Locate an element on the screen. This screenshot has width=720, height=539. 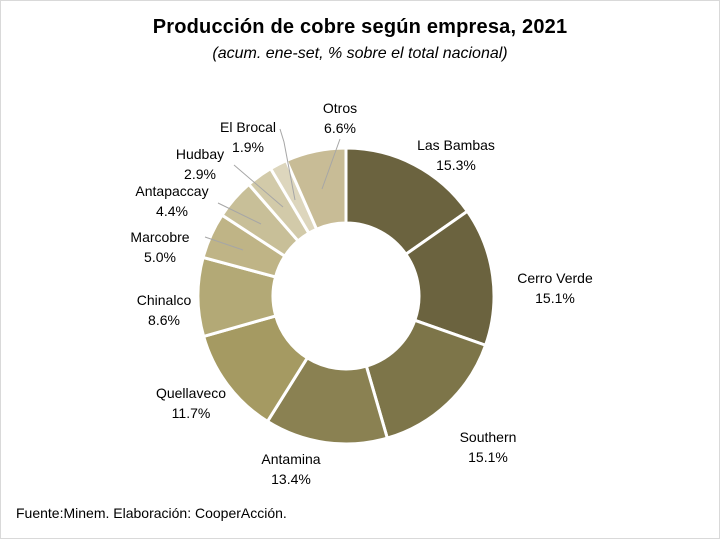
slice-southern is located at coordinates (426, 379).